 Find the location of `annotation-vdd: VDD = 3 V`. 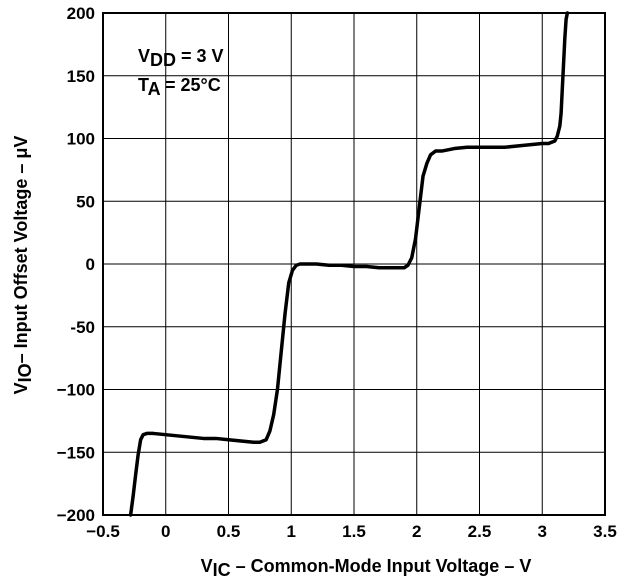

annotation-vdd: VDD = 3 V is located at coordinates (181, 58).